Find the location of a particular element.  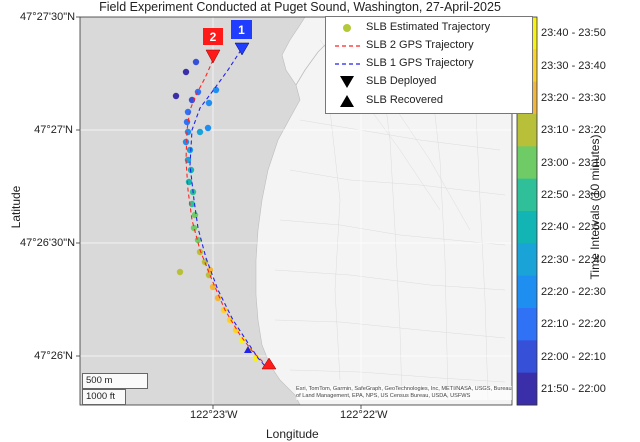

lon-tick-label: 122°23'W is located at coordinates (214, 415).